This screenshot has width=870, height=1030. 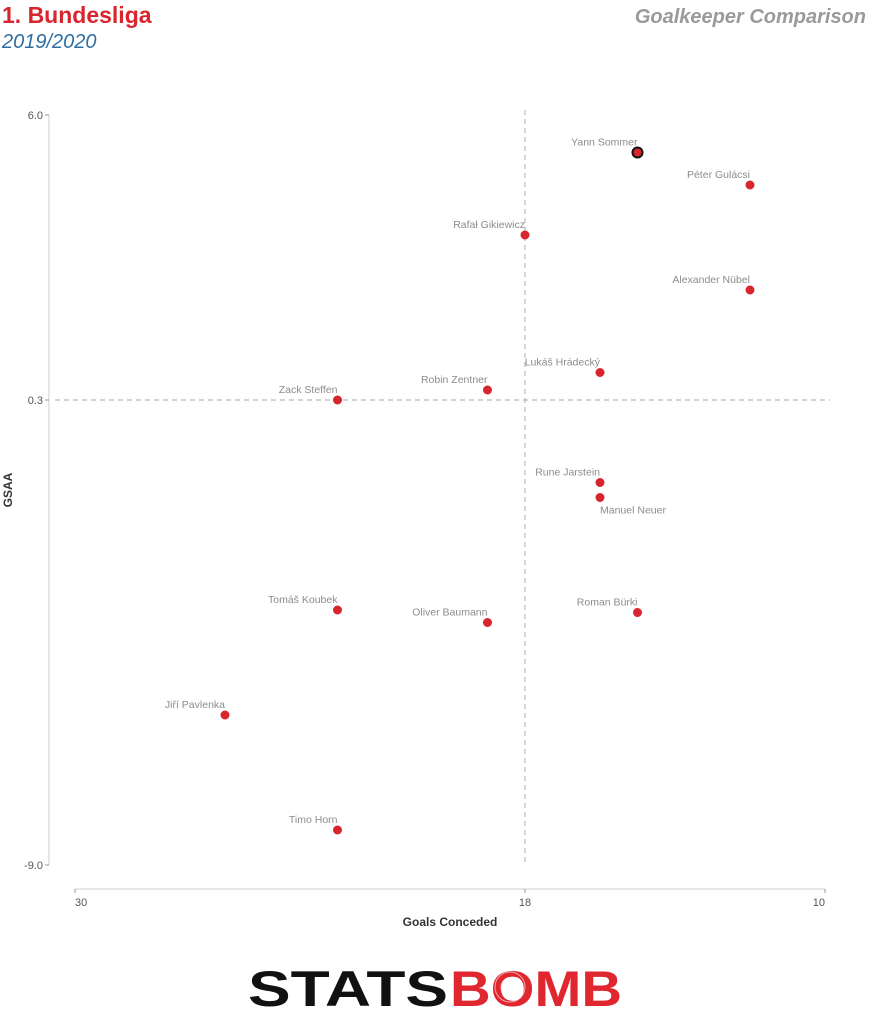 I want to click on target-icon, so click(x=510, y=987).